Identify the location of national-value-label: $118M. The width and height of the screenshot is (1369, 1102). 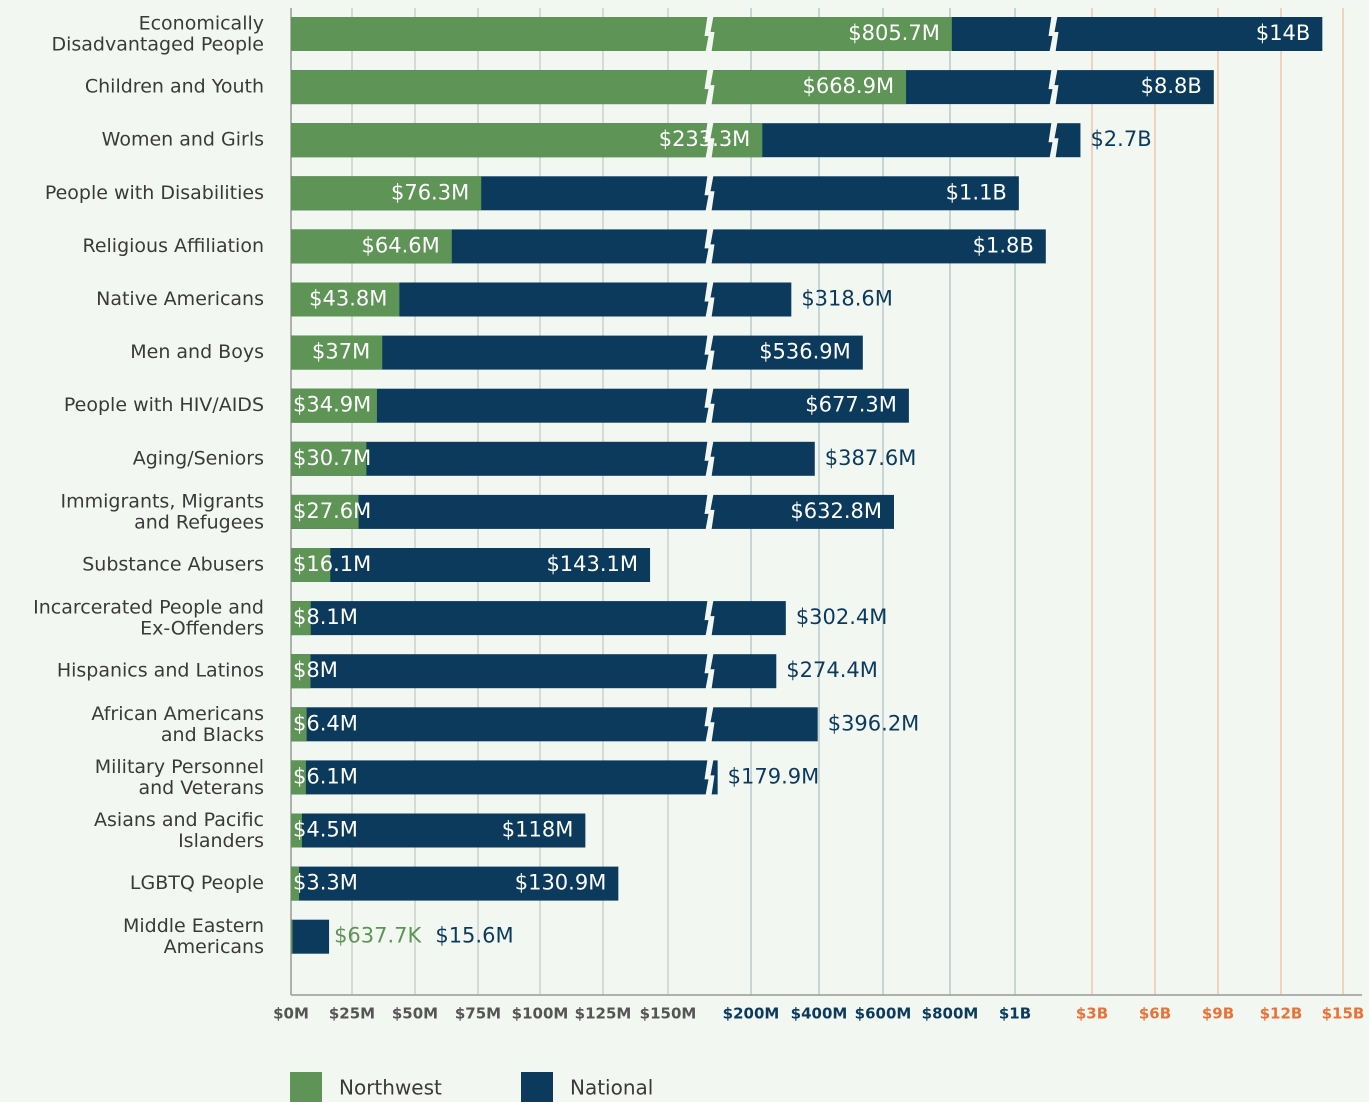
(538, 830).